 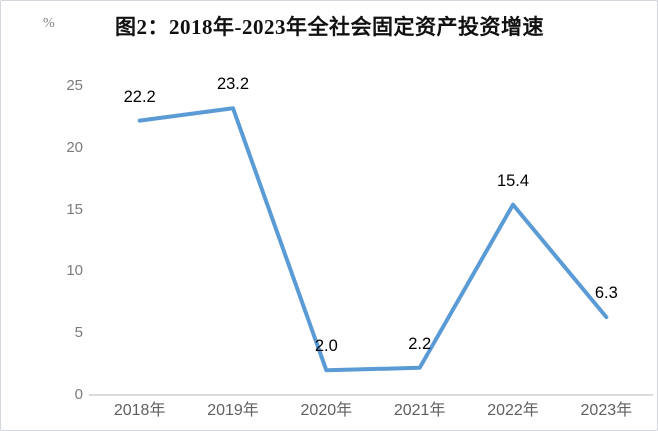 I want to click on x-category-label: 2021年, so click(x=419, y=410).